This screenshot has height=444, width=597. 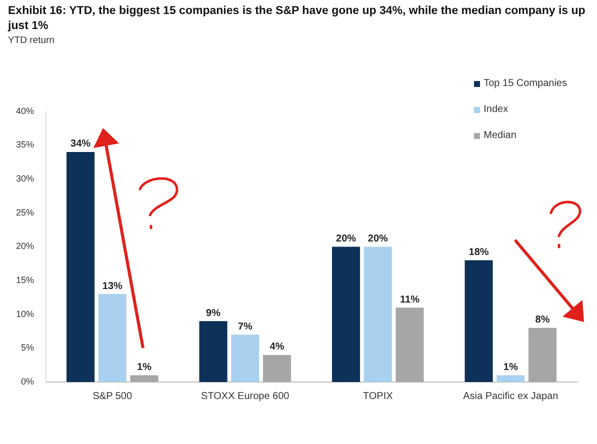 I want to click on y-tick-label: 10%, so click(x=25, y=313).